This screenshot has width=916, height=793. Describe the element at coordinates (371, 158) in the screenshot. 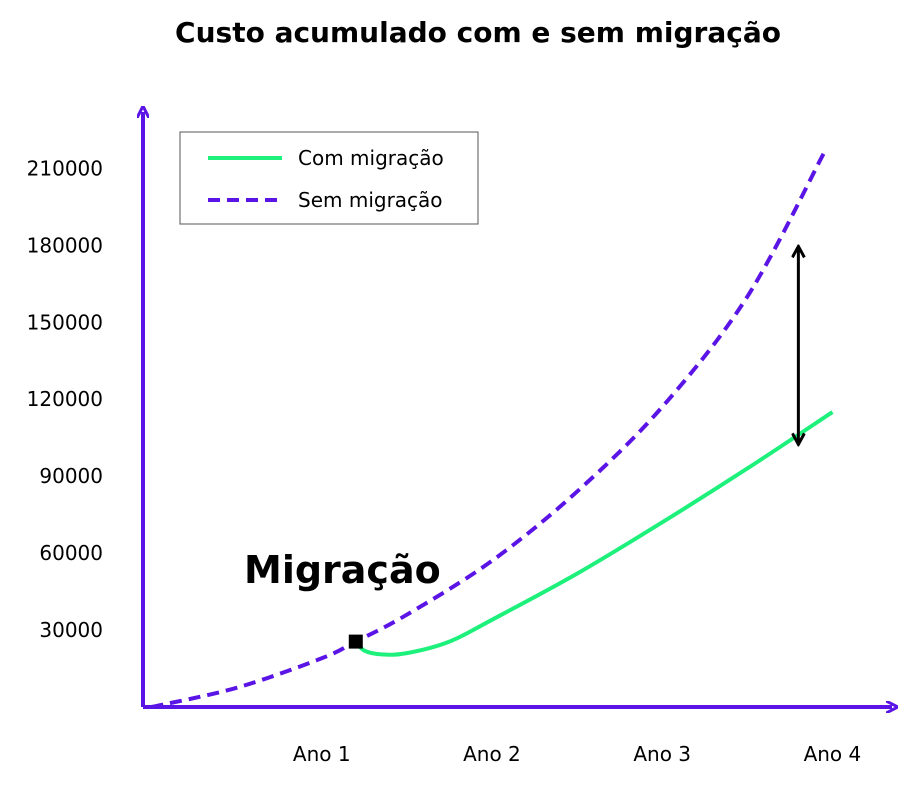

I see `legend-label-com: Com migração` at that location.